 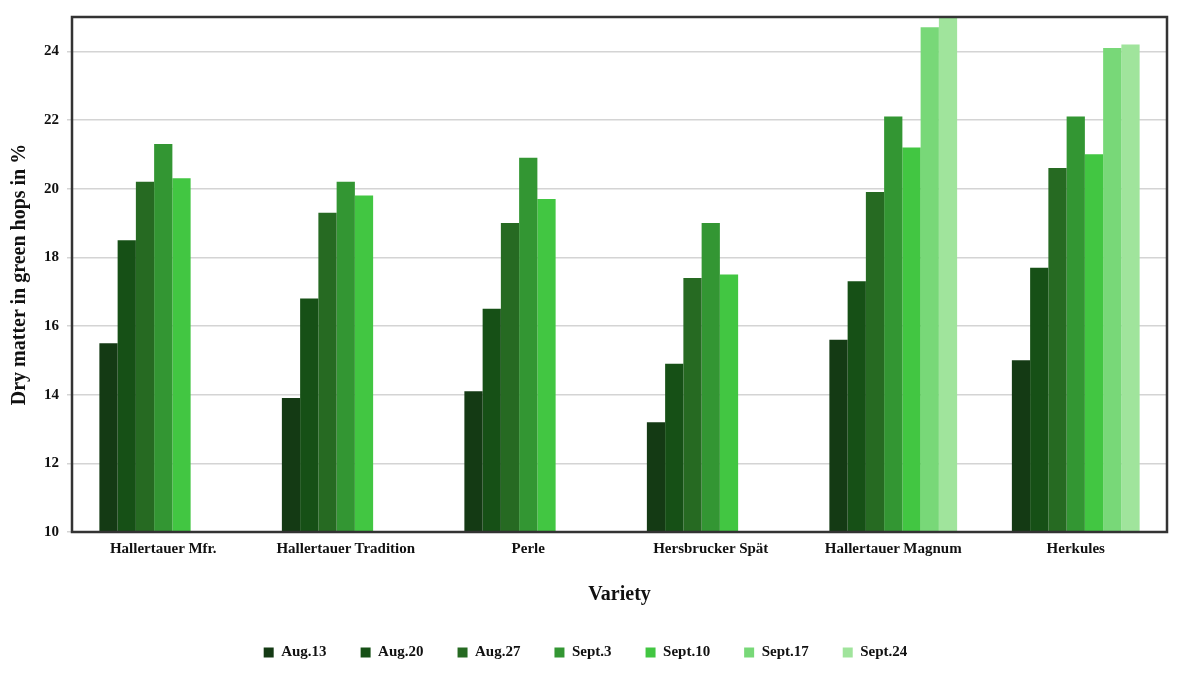 I want to click on legend-label: Aug.20, so click(x=401, y=651).